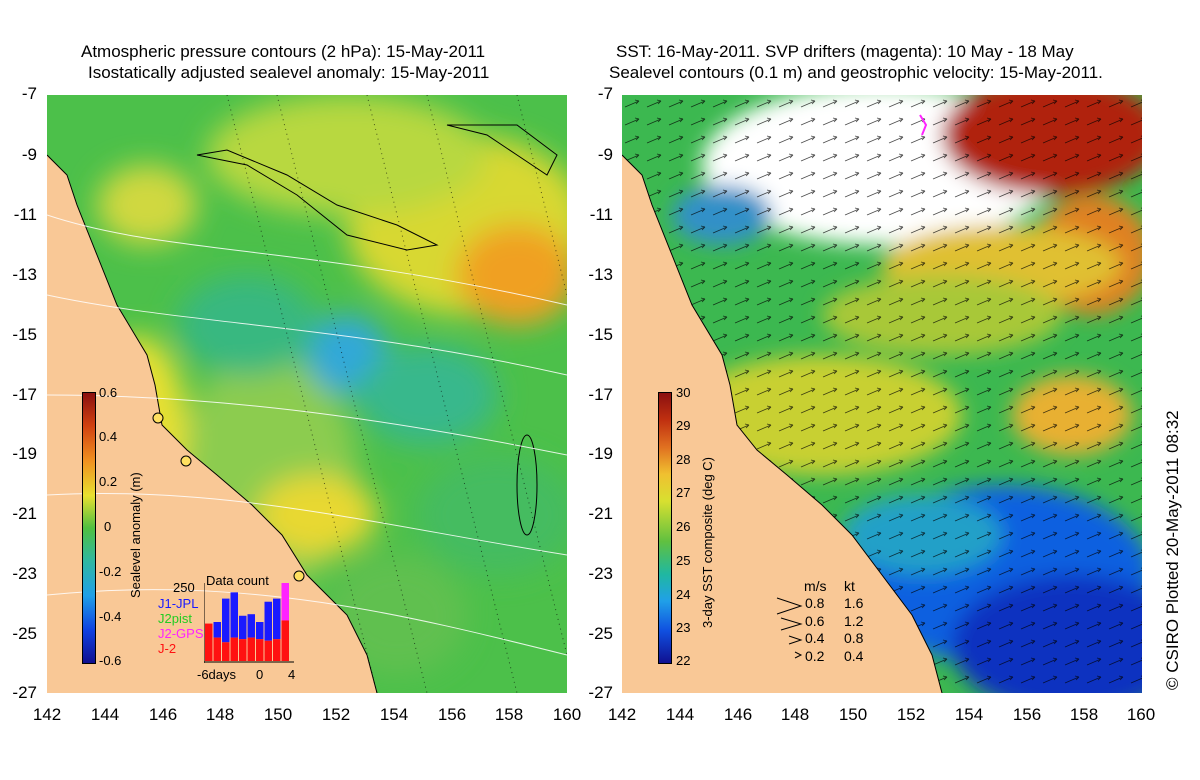  I want to click on sst-colorbar-tick: 29, so click(683, 425).